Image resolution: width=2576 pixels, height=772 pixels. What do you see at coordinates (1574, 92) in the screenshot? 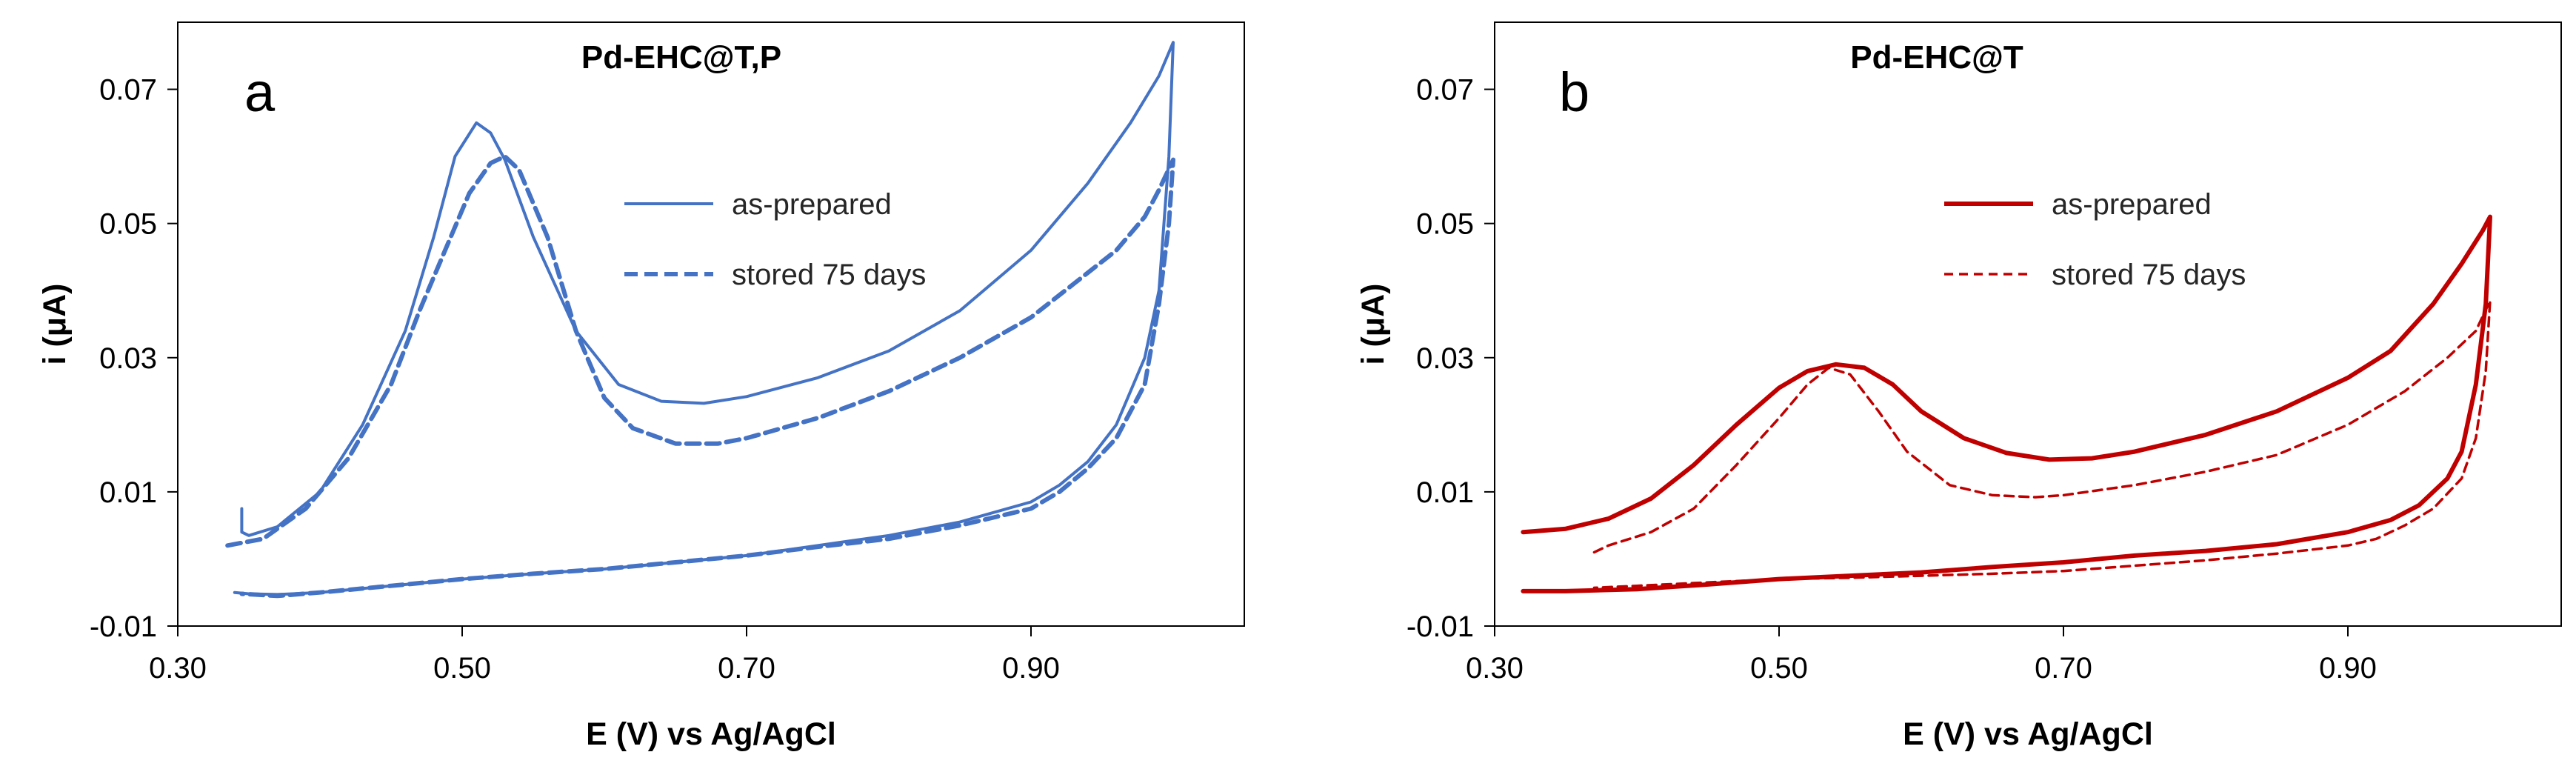
I see `panel-label: b` at bounding box center [1574, 92].